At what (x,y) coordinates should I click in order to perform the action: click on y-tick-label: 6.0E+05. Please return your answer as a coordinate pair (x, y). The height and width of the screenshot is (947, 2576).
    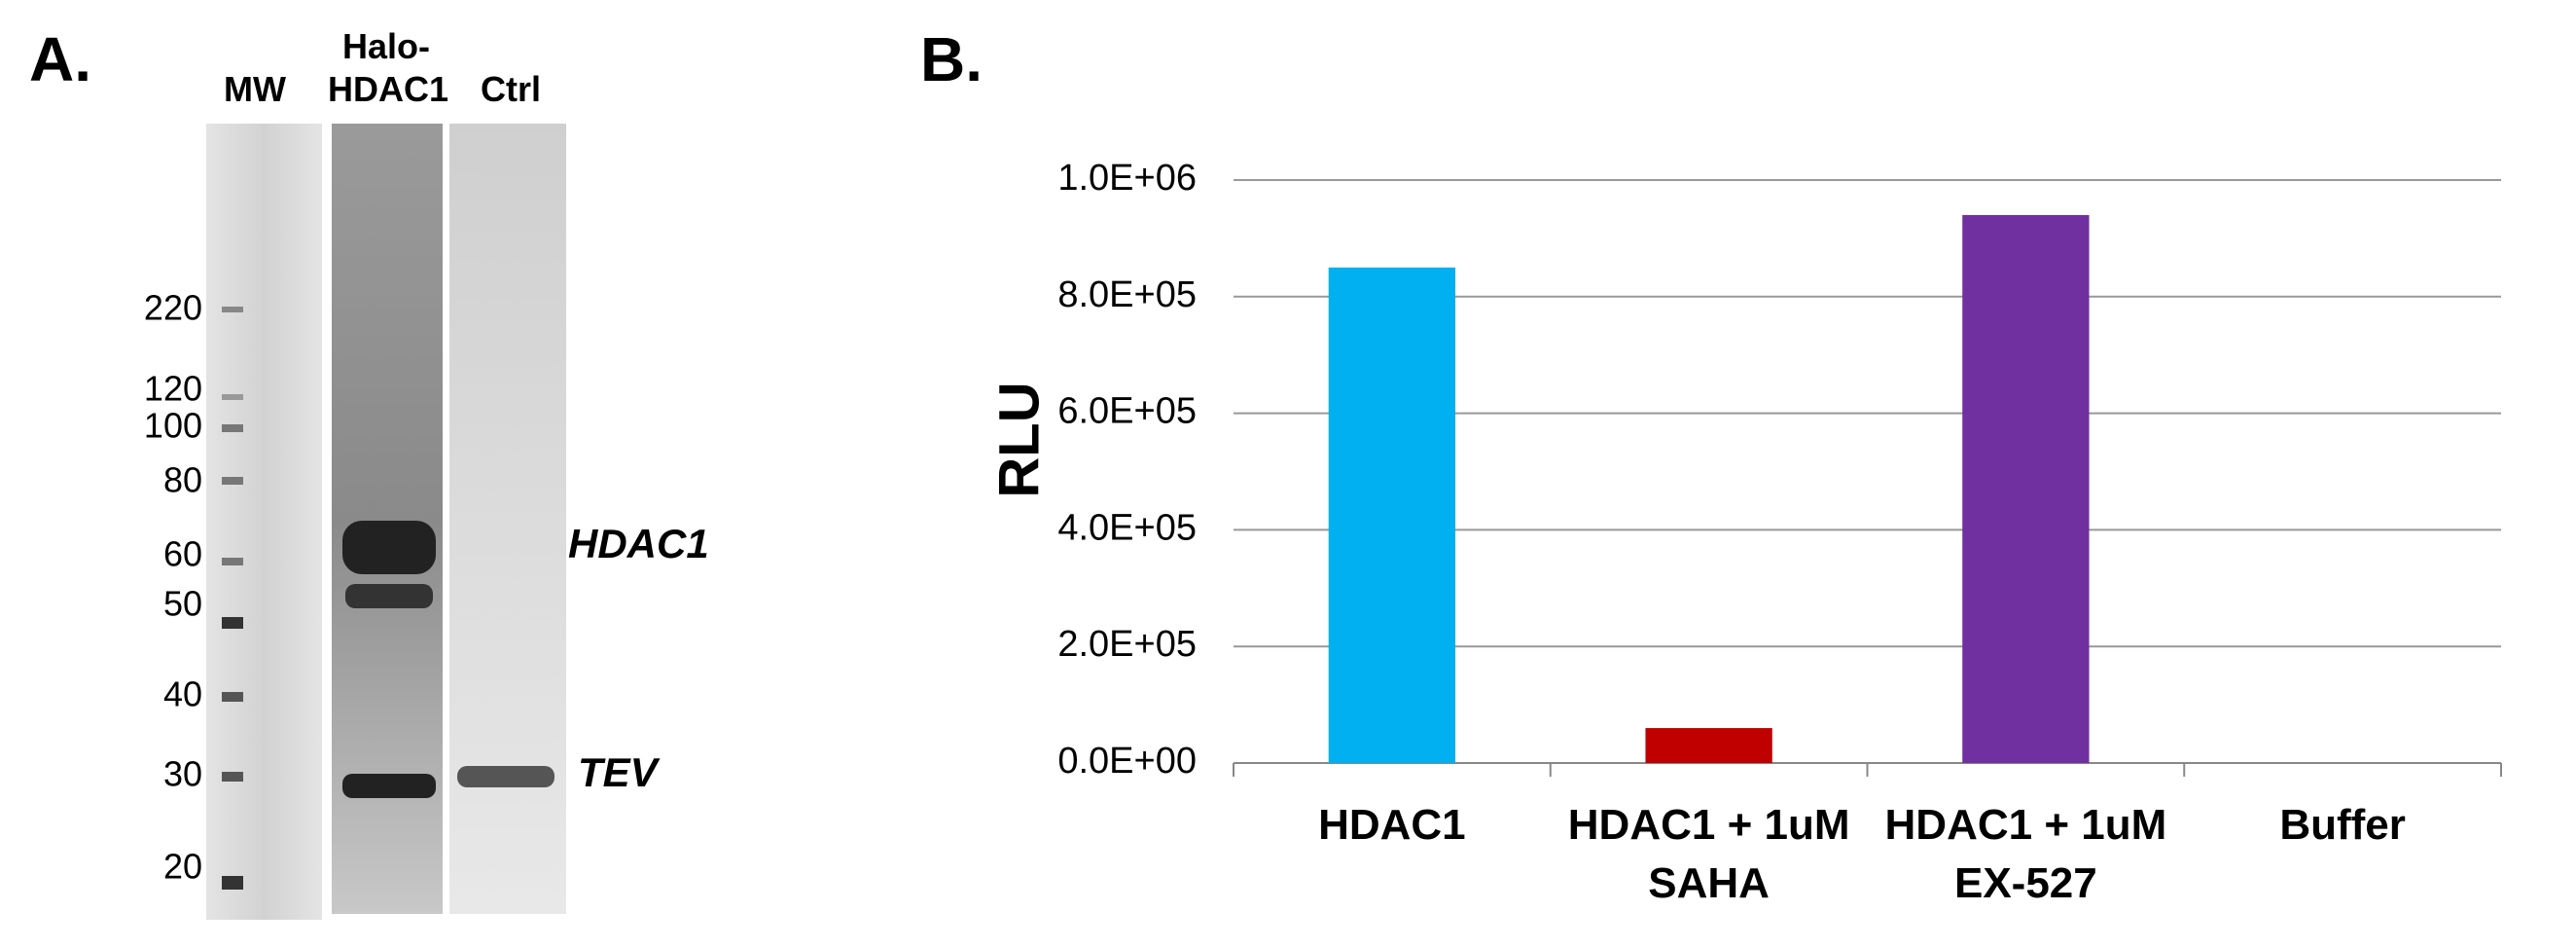
    Looking at the image, I should click on (1127, 411).